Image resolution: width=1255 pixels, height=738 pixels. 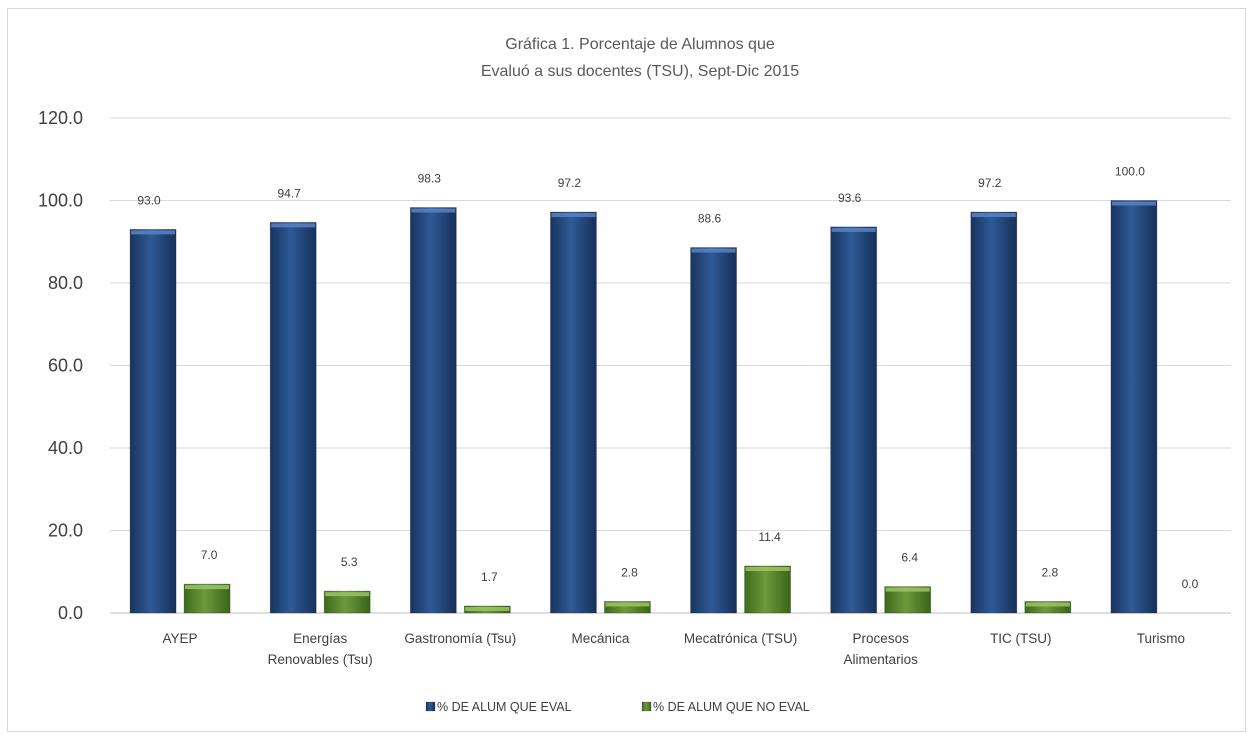 What do you see at coordinates (460, 638) in the screenshot?
I see `x-tick-label: Gastronomía (Tsu)` at bounding box center [460, 638].